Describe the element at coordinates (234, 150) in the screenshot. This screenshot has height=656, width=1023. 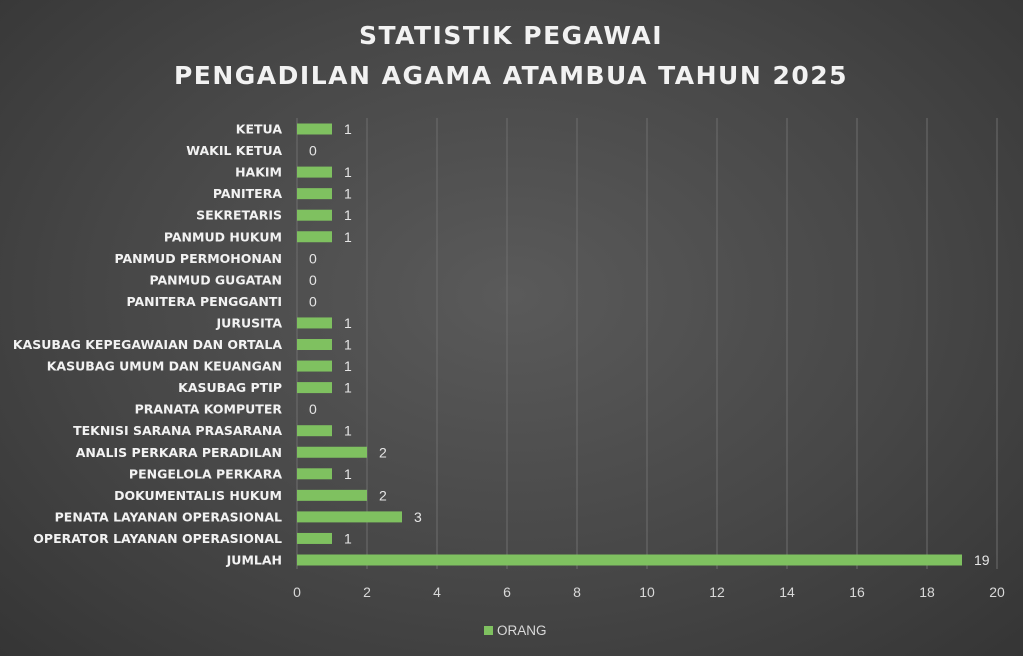
I see `category-label-1: WAKIL KETUA` at that location.